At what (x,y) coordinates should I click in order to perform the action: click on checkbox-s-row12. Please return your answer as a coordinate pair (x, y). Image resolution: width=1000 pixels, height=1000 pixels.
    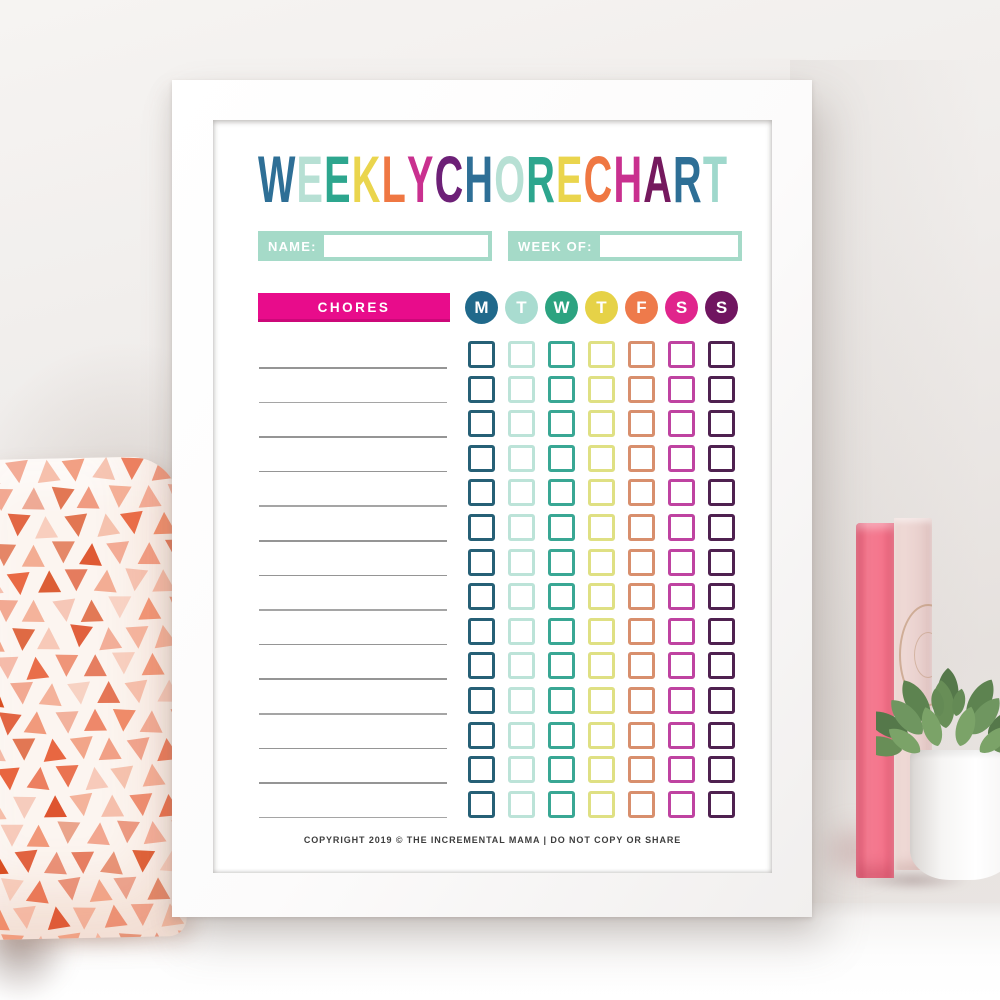
    Looking at the image, I should click on (721, 735).